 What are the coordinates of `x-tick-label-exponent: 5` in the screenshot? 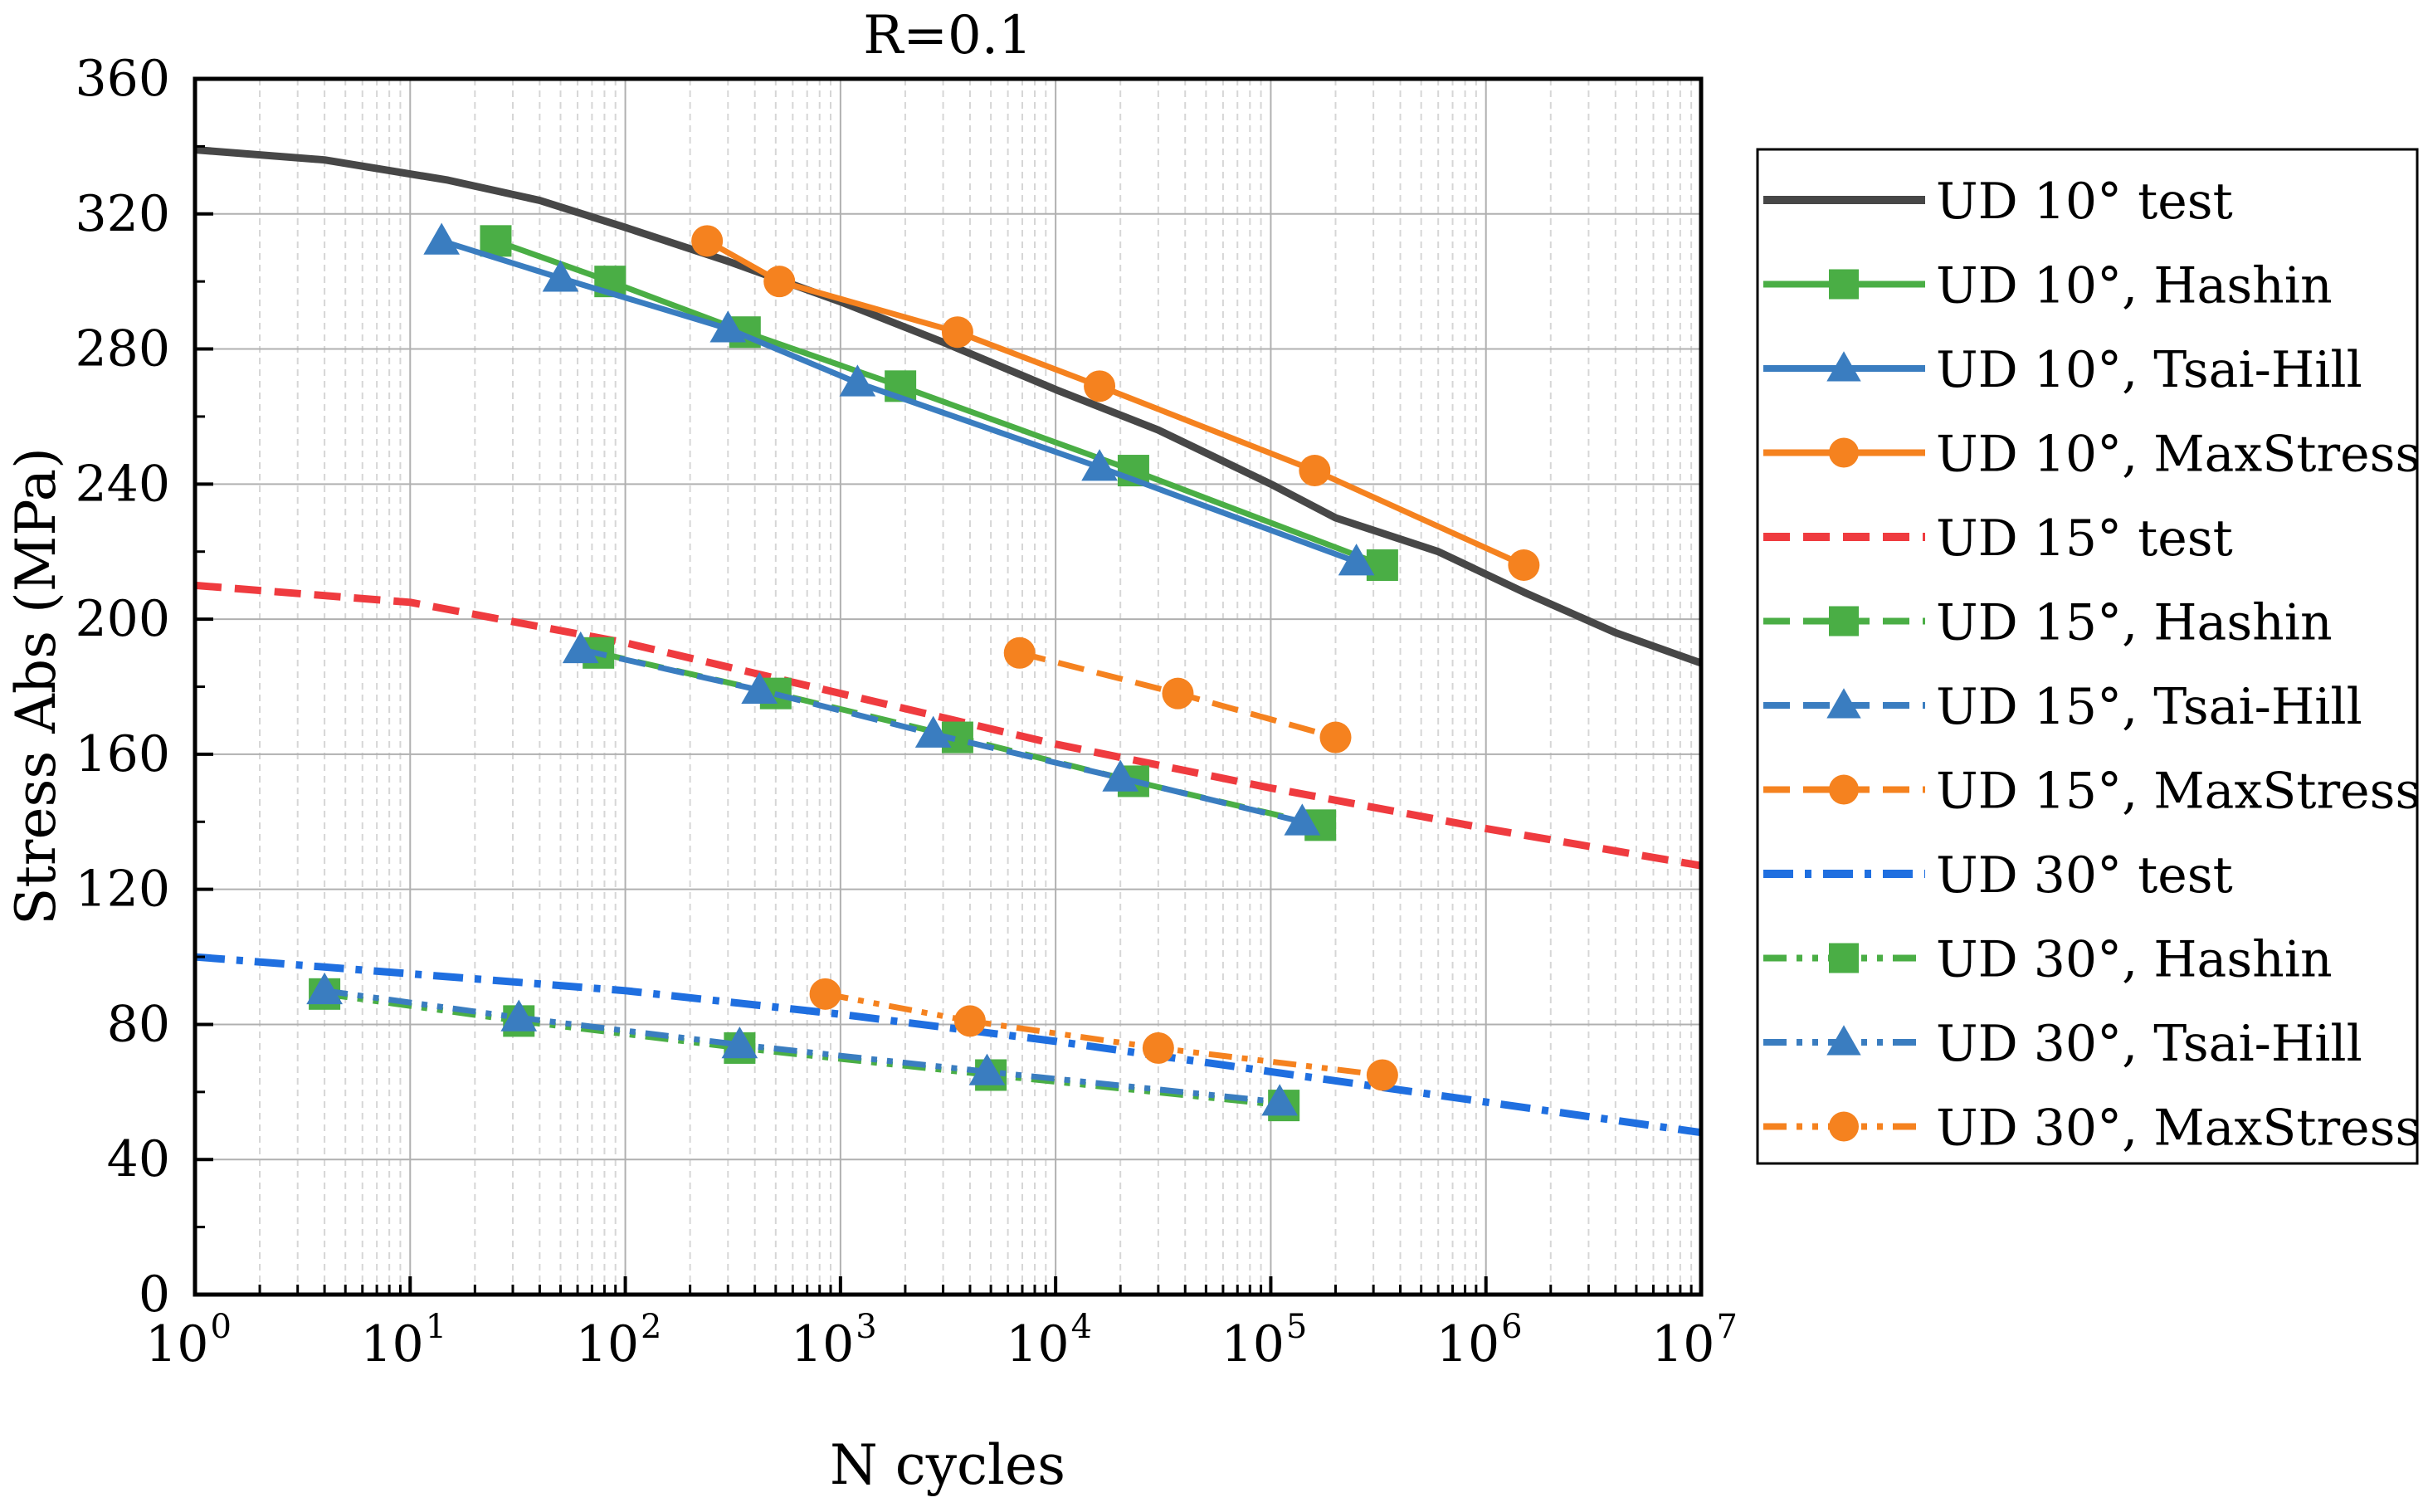 It's located at (1296, 1327).